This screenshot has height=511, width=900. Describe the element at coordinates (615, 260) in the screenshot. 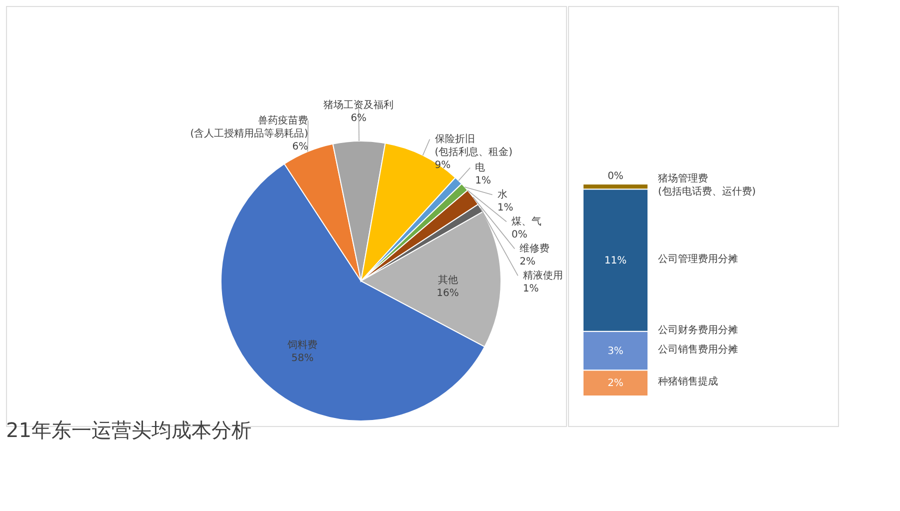

I see `data-label: 11%` at that location.